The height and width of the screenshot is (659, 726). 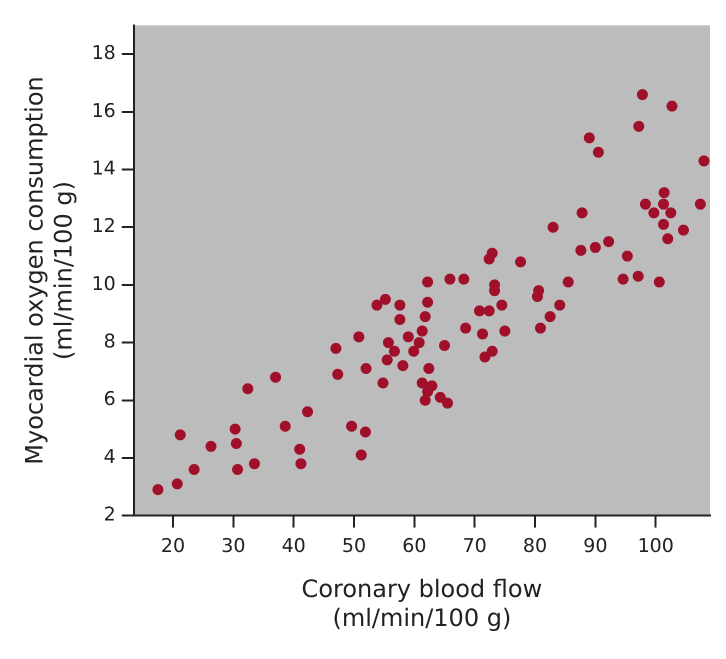 What do you see at coordinates (535, 545) in the screenshot?
I see `x-tick-label: 80` at bounding box center [535, 545].